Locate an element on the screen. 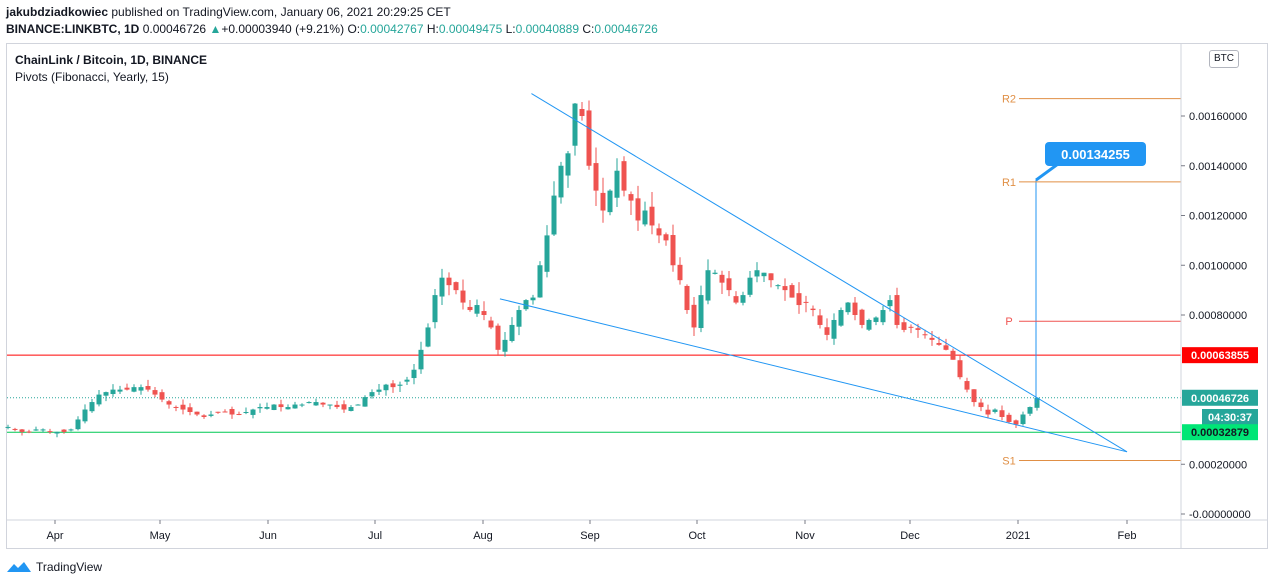 The width and height of the screenshot is (1274, 586). indicator-label: Pivots (Fibonacci, Yearly, 15) is located at coordinates (92, 77).